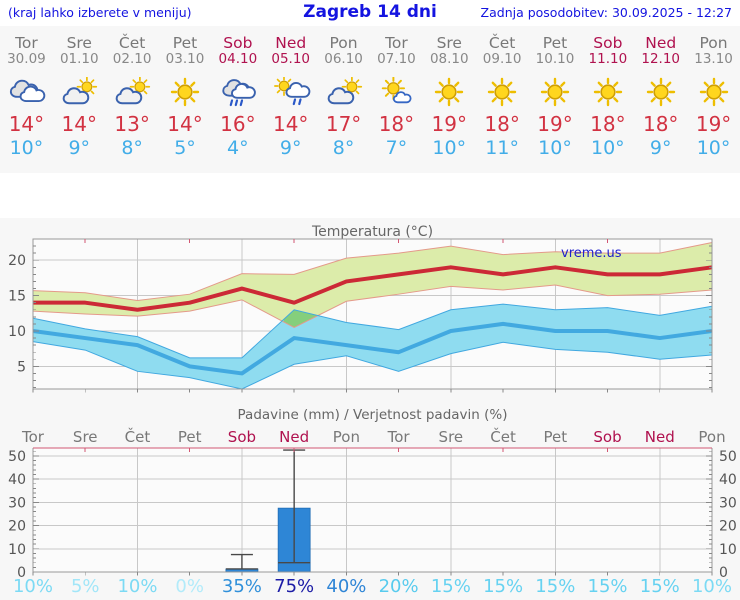 The width and height of the screenshot is (740, 600). I want to click on tmin-line, so click(372, 348).